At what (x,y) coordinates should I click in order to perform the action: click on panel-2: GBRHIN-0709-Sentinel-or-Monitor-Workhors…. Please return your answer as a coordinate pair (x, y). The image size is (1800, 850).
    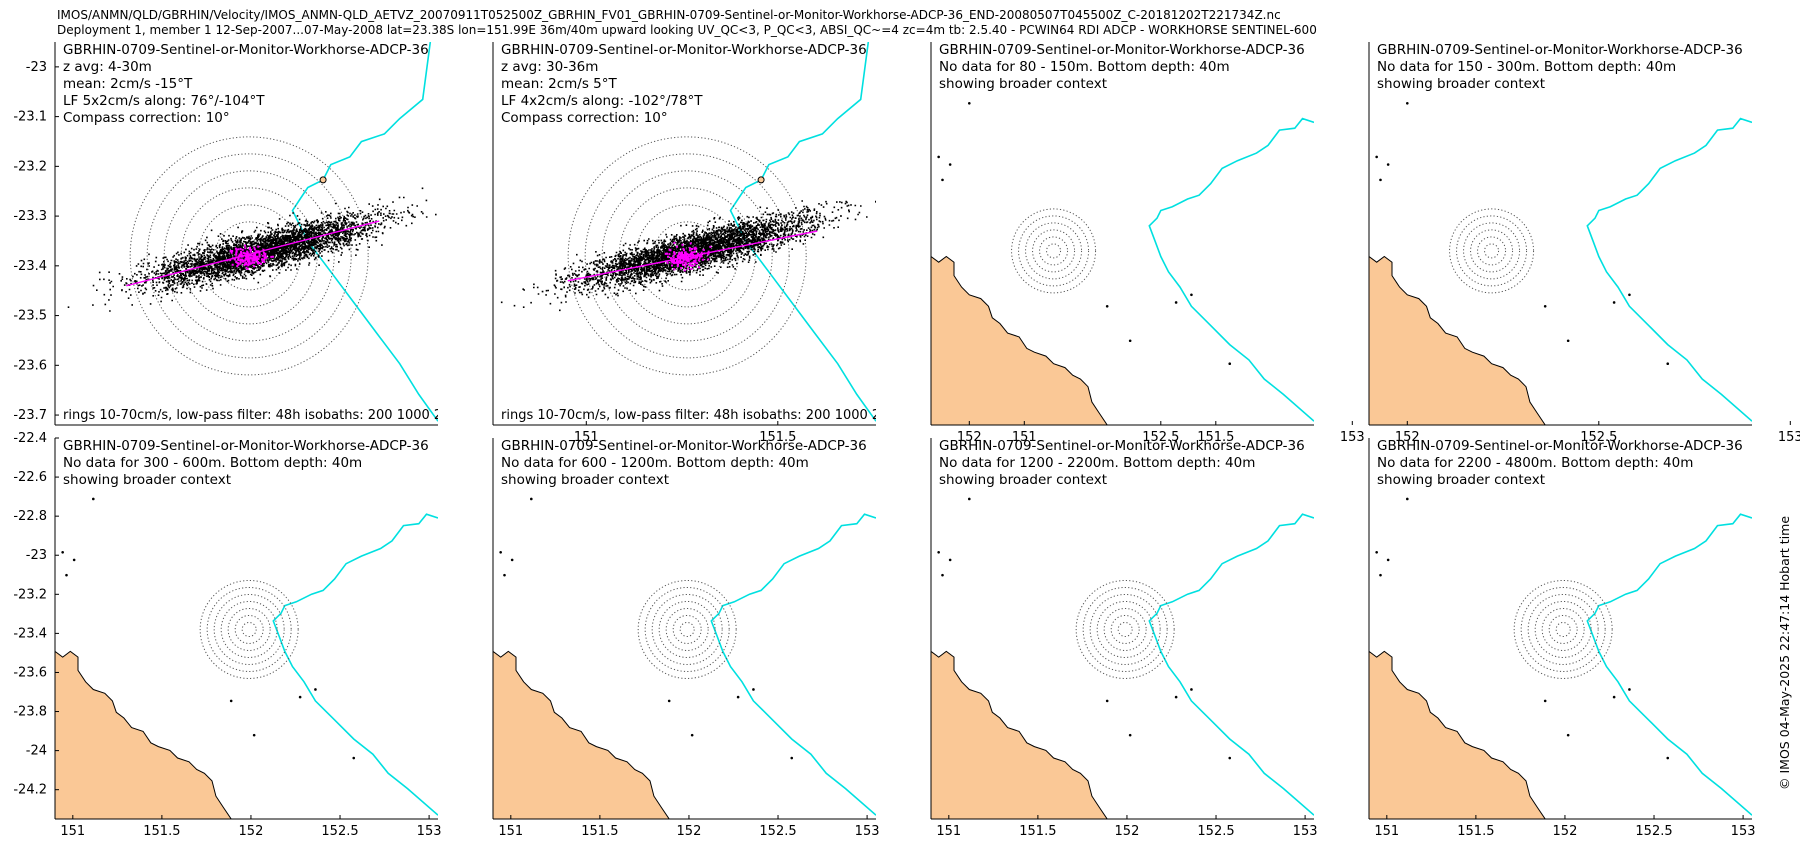
    Looking at the image, I should click on (684, 234).